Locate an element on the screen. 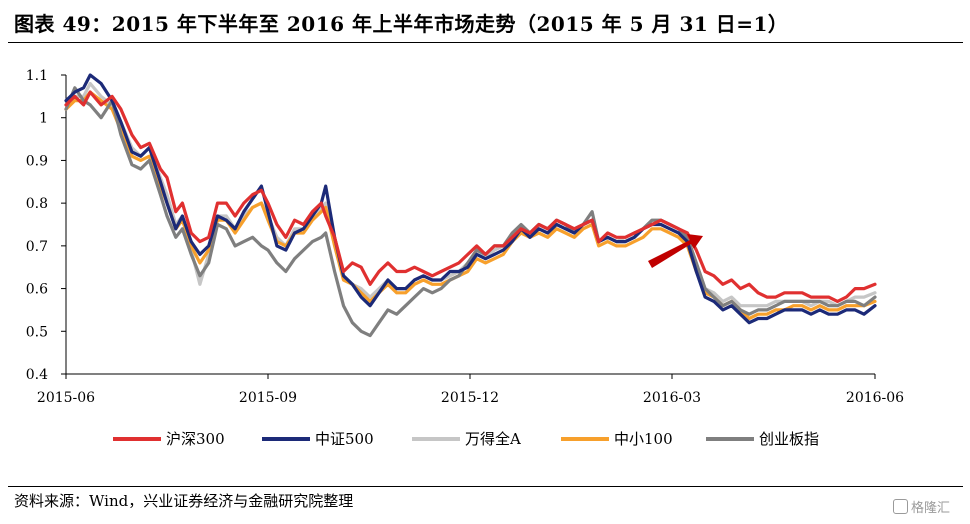 Image resolution: width=970 pixels, height=524 pixels. y-tick-label: 1.1 is located at coordinates (37, 76).